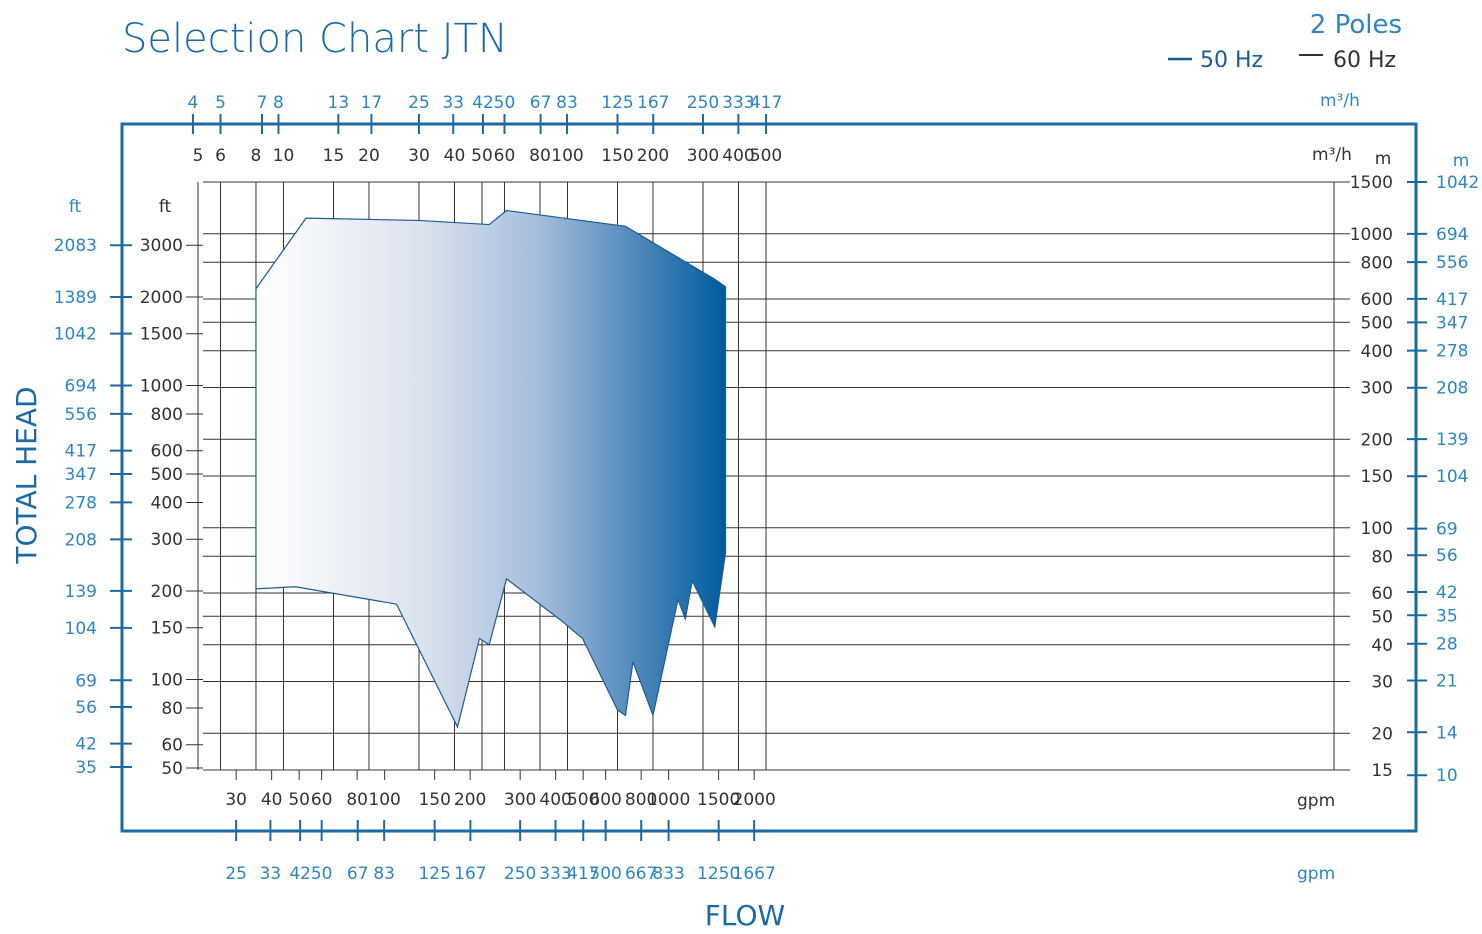 The width and height of the screenshot is (1482, 934). Describe the element at coordinates (1447, 530) in the screenshot. I see `tick-label: 69` at that location.